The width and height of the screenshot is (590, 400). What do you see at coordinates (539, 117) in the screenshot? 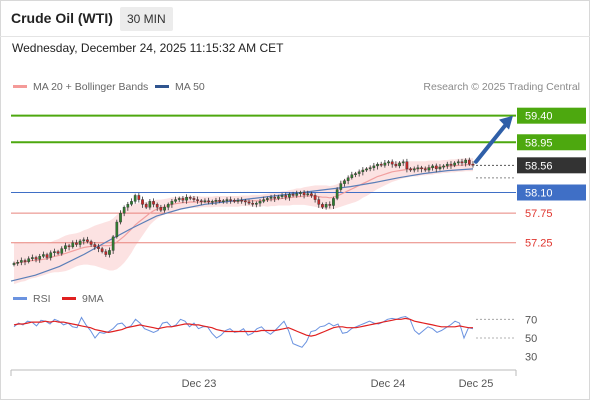
I see `level-label-59.40: 59.40` at bounding box center [539, 117].